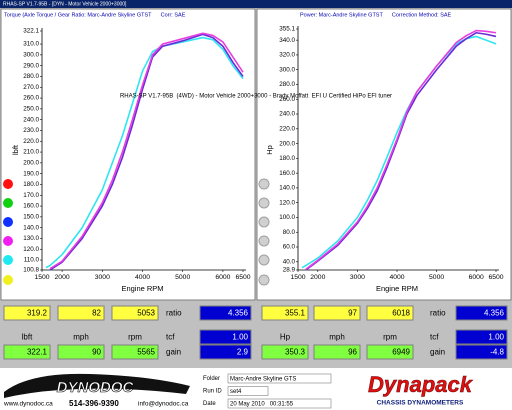 Image resolution: width=512 pixels, height=410 pixels. I want to click on y-axis-title: lbft, so click(15, 149).